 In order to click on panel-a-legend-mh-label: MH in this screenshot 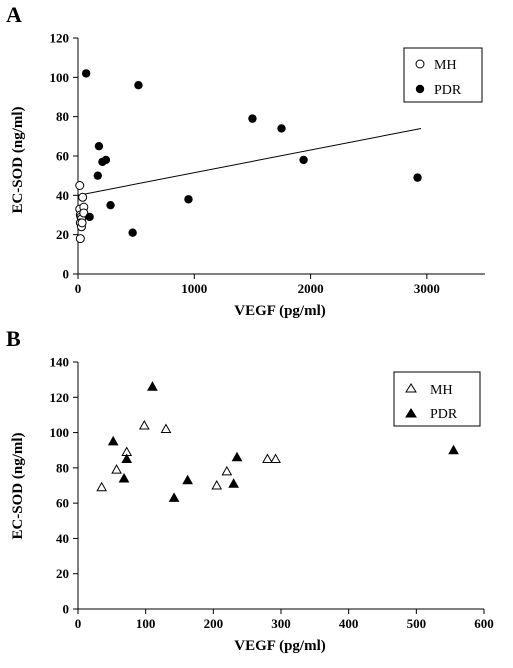, I will do `click(445, 65)`.